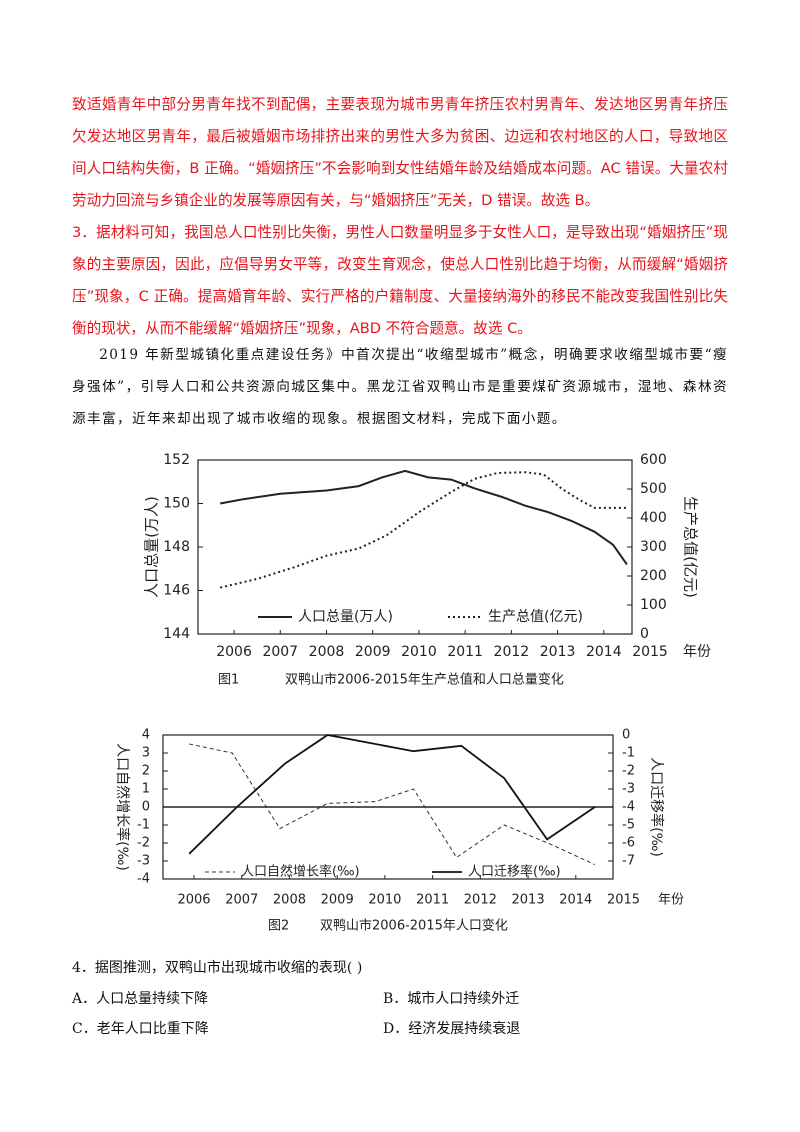  What do you see at coordinates (146, 771) in the screenshot?
I see `y-tick-label: 2` at bounding box center [146, 771].